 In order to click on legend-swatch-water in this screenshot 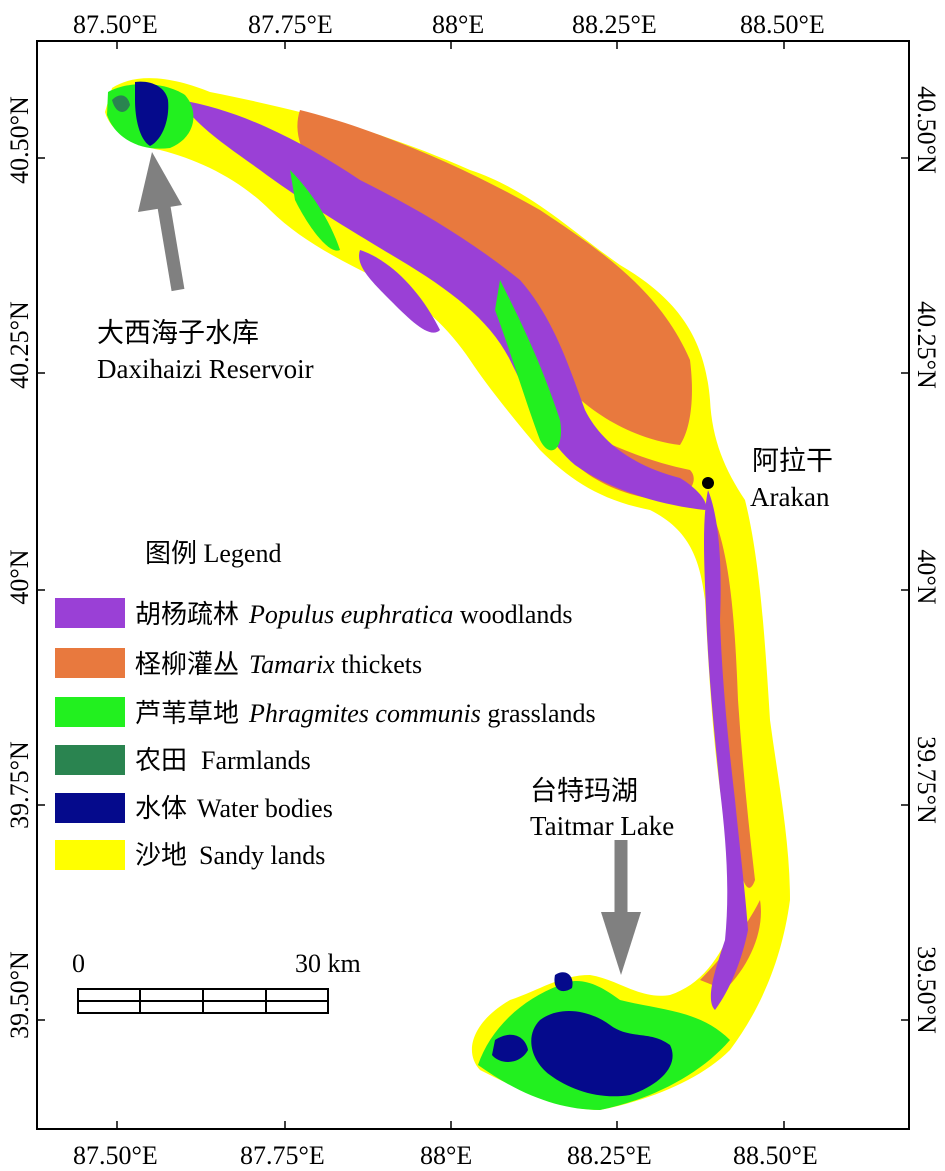, I will do `click(90, 808)`.